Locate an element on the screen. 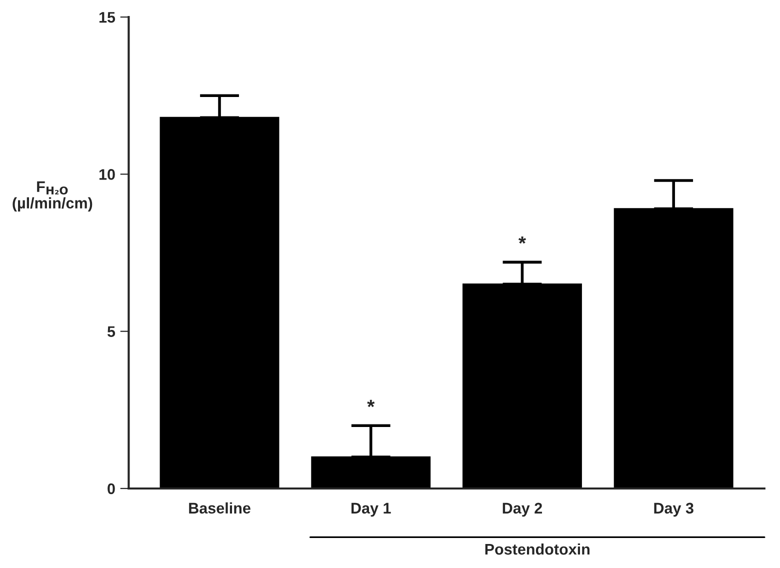 The width and height of the screenshot is (780, 568). x-tick-label: Day 3 is located at coordinates (674, 509).